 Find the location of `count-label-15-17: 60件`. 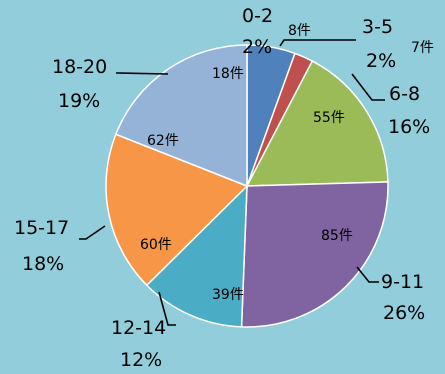

count-label-15-17: 60件 is located at coordinates (156, 245).